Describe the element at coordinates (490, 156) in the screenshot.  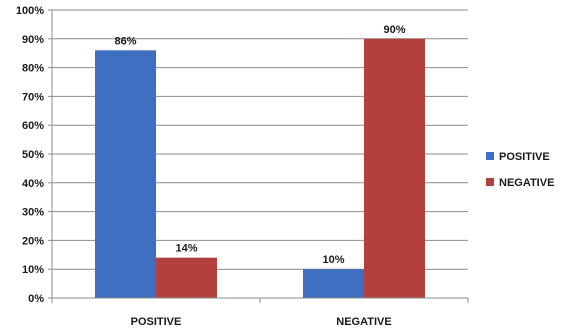
I see `legend-swatch-positive` at that location.